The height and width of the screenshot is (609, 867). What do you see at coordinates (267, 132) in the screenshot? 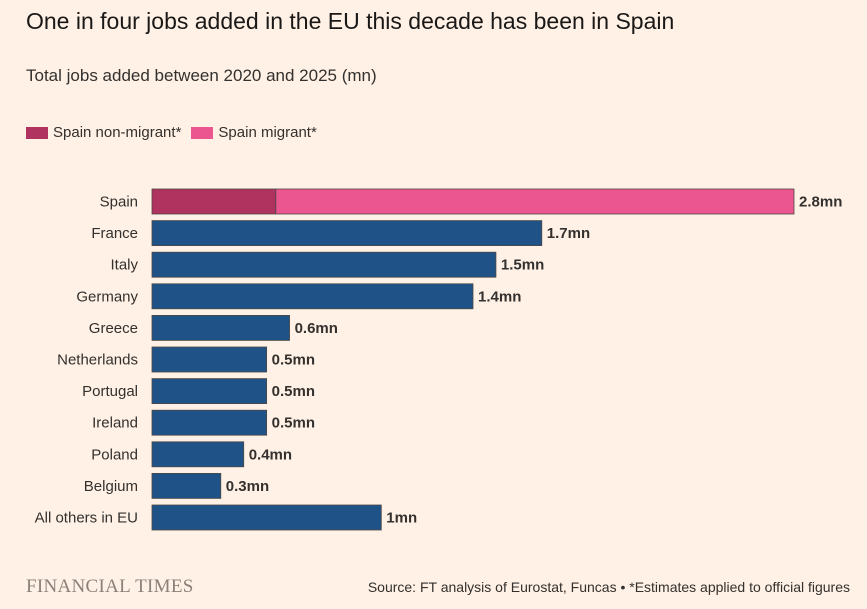
I see `legend-label-migrant: Spain migrant*` at bounding box center [267, 132].